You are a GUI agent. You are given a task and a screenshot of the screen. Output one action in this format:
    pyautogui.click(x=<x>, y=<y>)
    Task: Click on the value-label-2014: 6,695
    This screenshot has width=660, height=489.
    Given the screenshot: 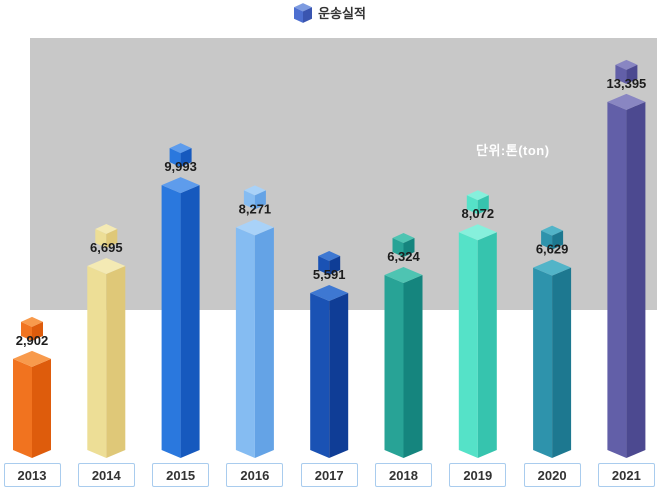 What is the action you would take?
    pyautogui.click(x=106, y=247)
    